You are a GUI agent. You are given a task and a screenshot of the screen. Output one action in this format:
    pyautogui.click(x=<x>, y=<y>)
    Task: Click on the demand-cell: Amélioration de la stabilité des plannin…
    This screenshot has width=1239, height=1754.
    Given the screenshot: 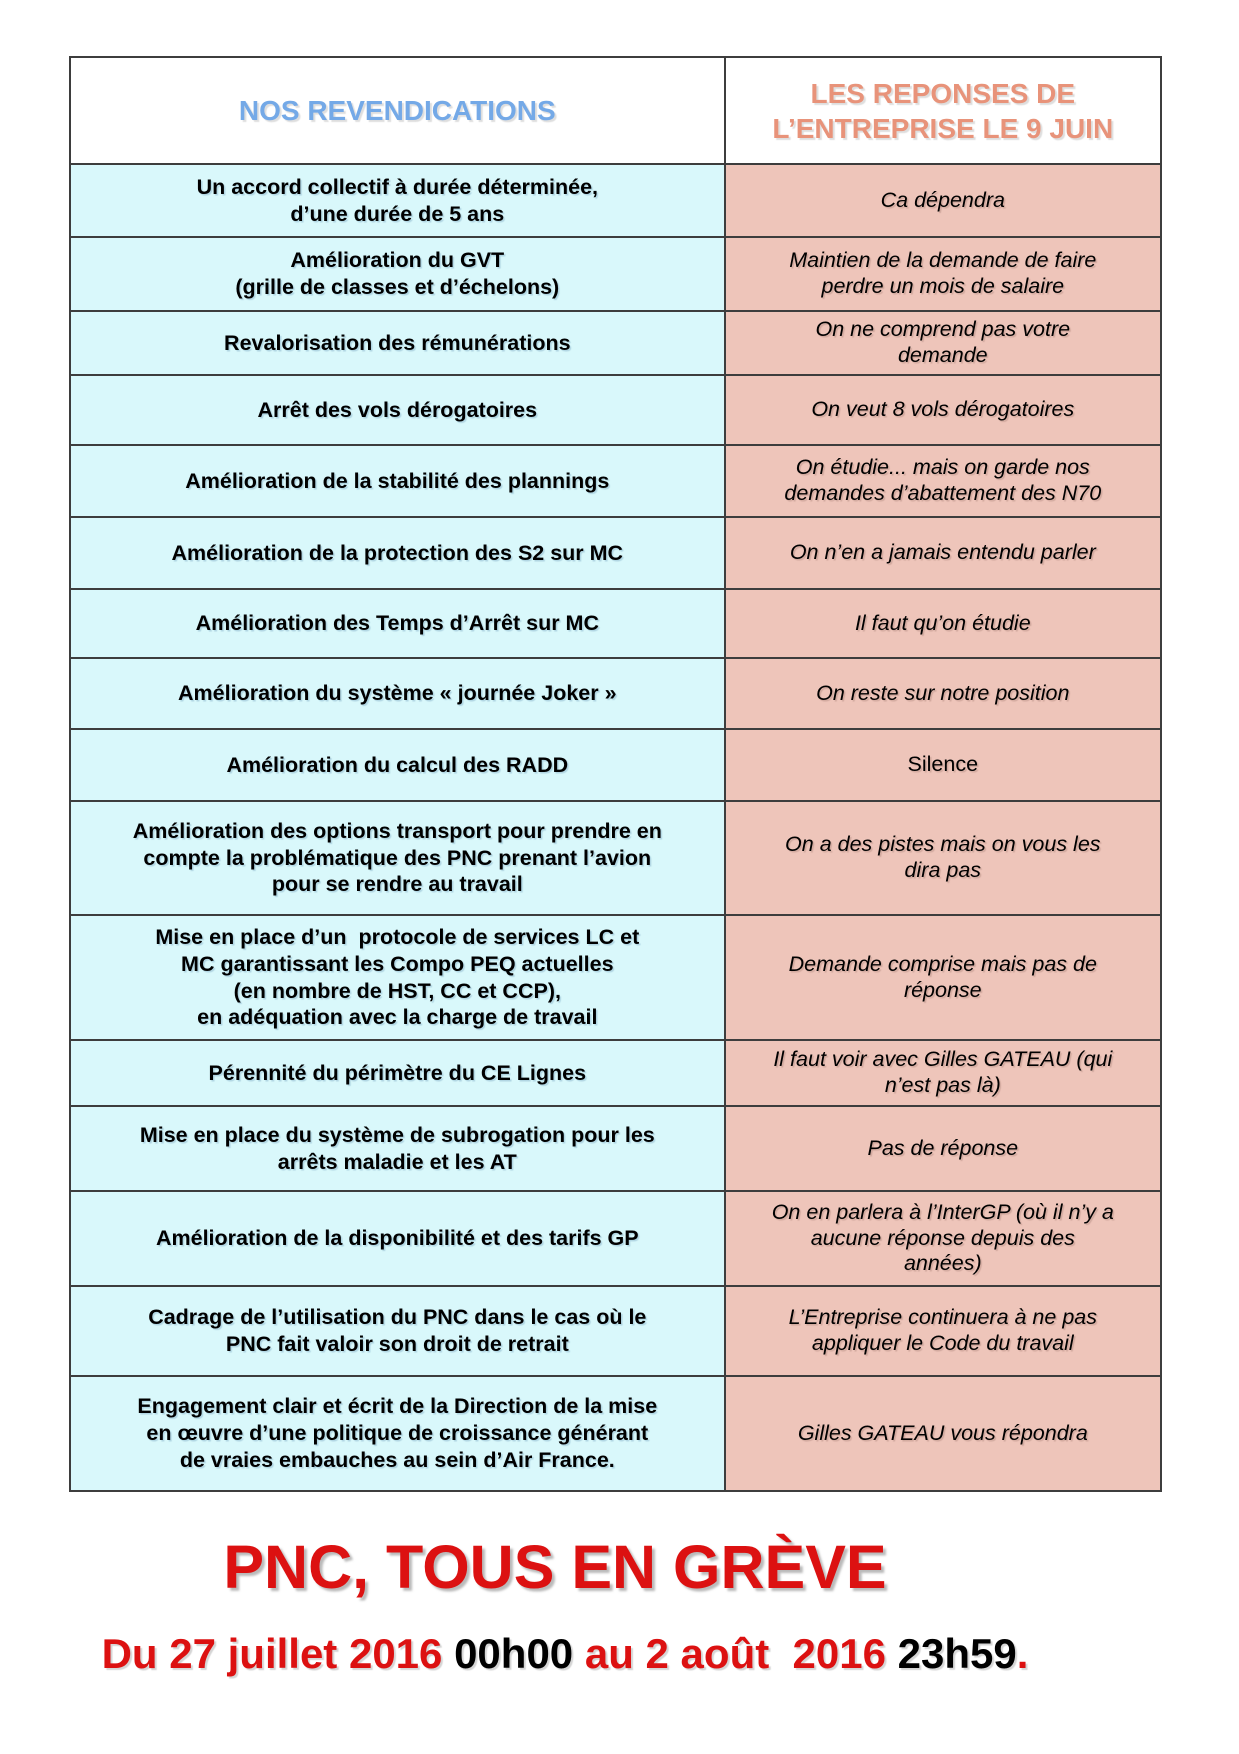 What is the action you would take?
    pyautogui.click(x=397, y=481)
    